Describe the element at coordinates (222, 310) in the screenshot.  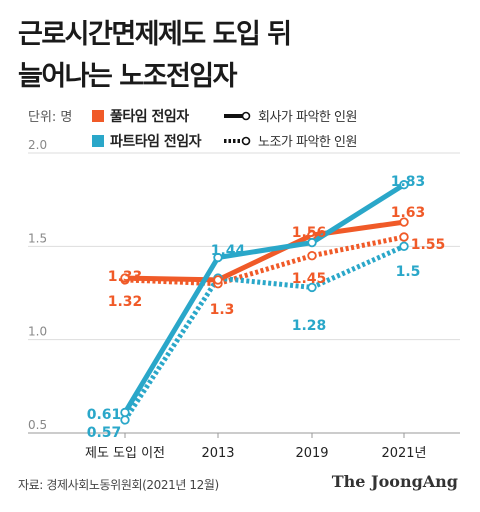
I see `data-label: 1.3` at that location.